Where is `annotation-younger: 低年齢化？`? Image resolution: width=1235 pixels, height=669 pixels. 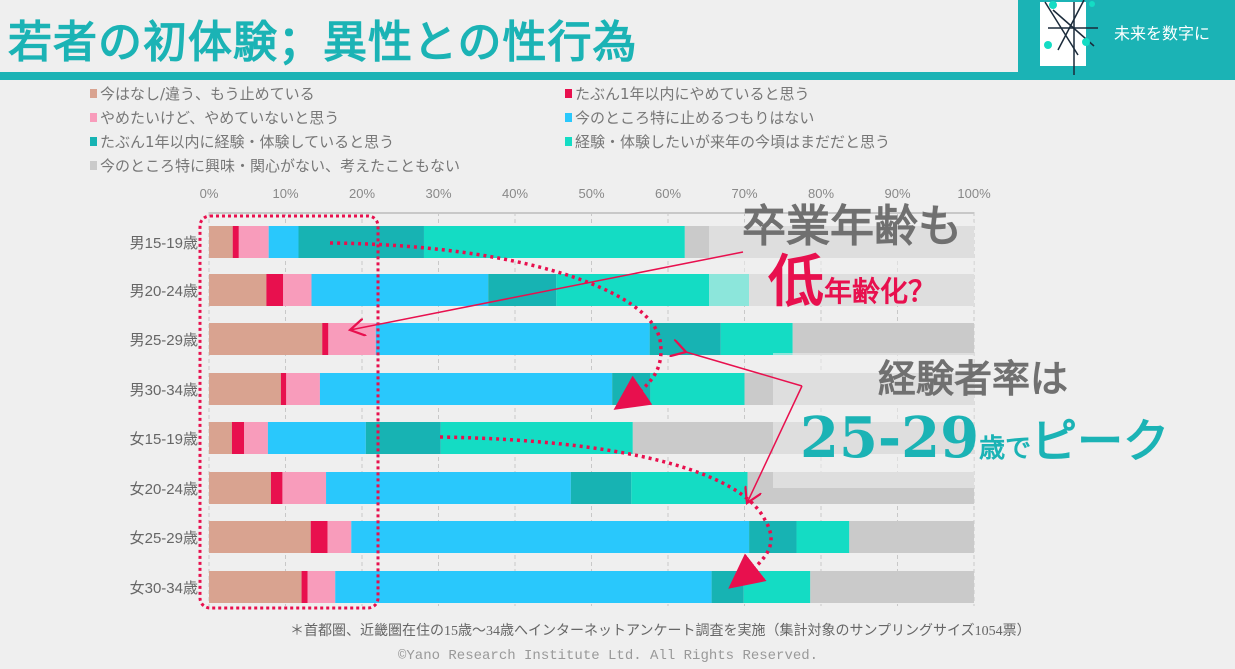 annotation-younger: 低年齢化？ is located at coordinates (852, 282).